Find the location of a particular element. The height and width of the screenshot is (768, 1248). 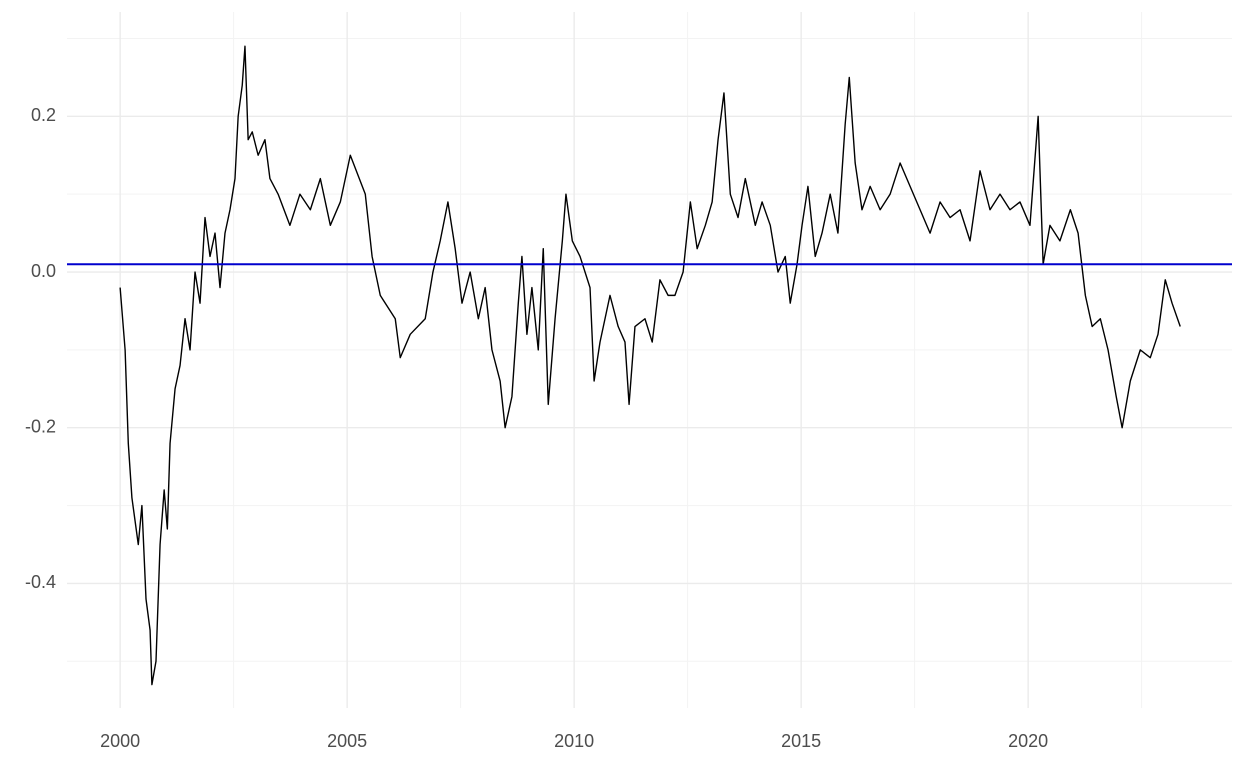

x-tick-label: 2015 is located at coordinates (801, 741).